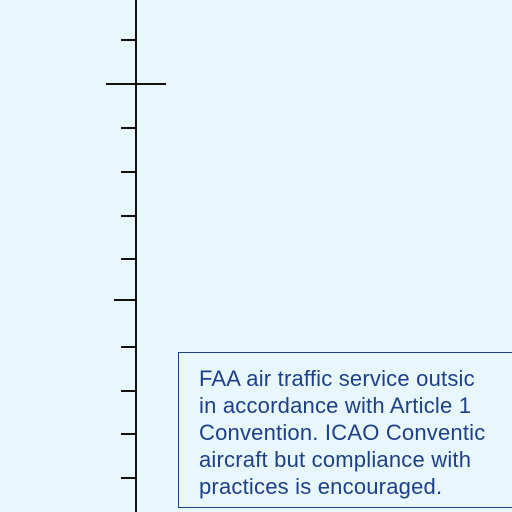 Image resolution: width=512 pixels, height=512 pixels. Describe the element at coordinates (335, 459) in the screenshot. I see `note-line-4: aircraft but compliance with` at that location.